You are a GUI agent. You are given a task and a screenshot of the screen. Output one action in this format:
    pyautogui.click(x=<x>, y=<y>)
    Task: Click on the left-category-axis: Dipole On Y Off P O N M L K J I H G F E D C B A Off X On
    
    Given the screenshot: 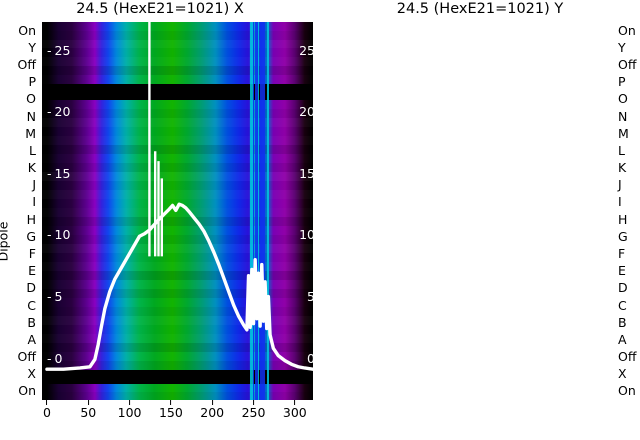 What is the action you would take?
    pyautogui.click(x=20, y=211)
    